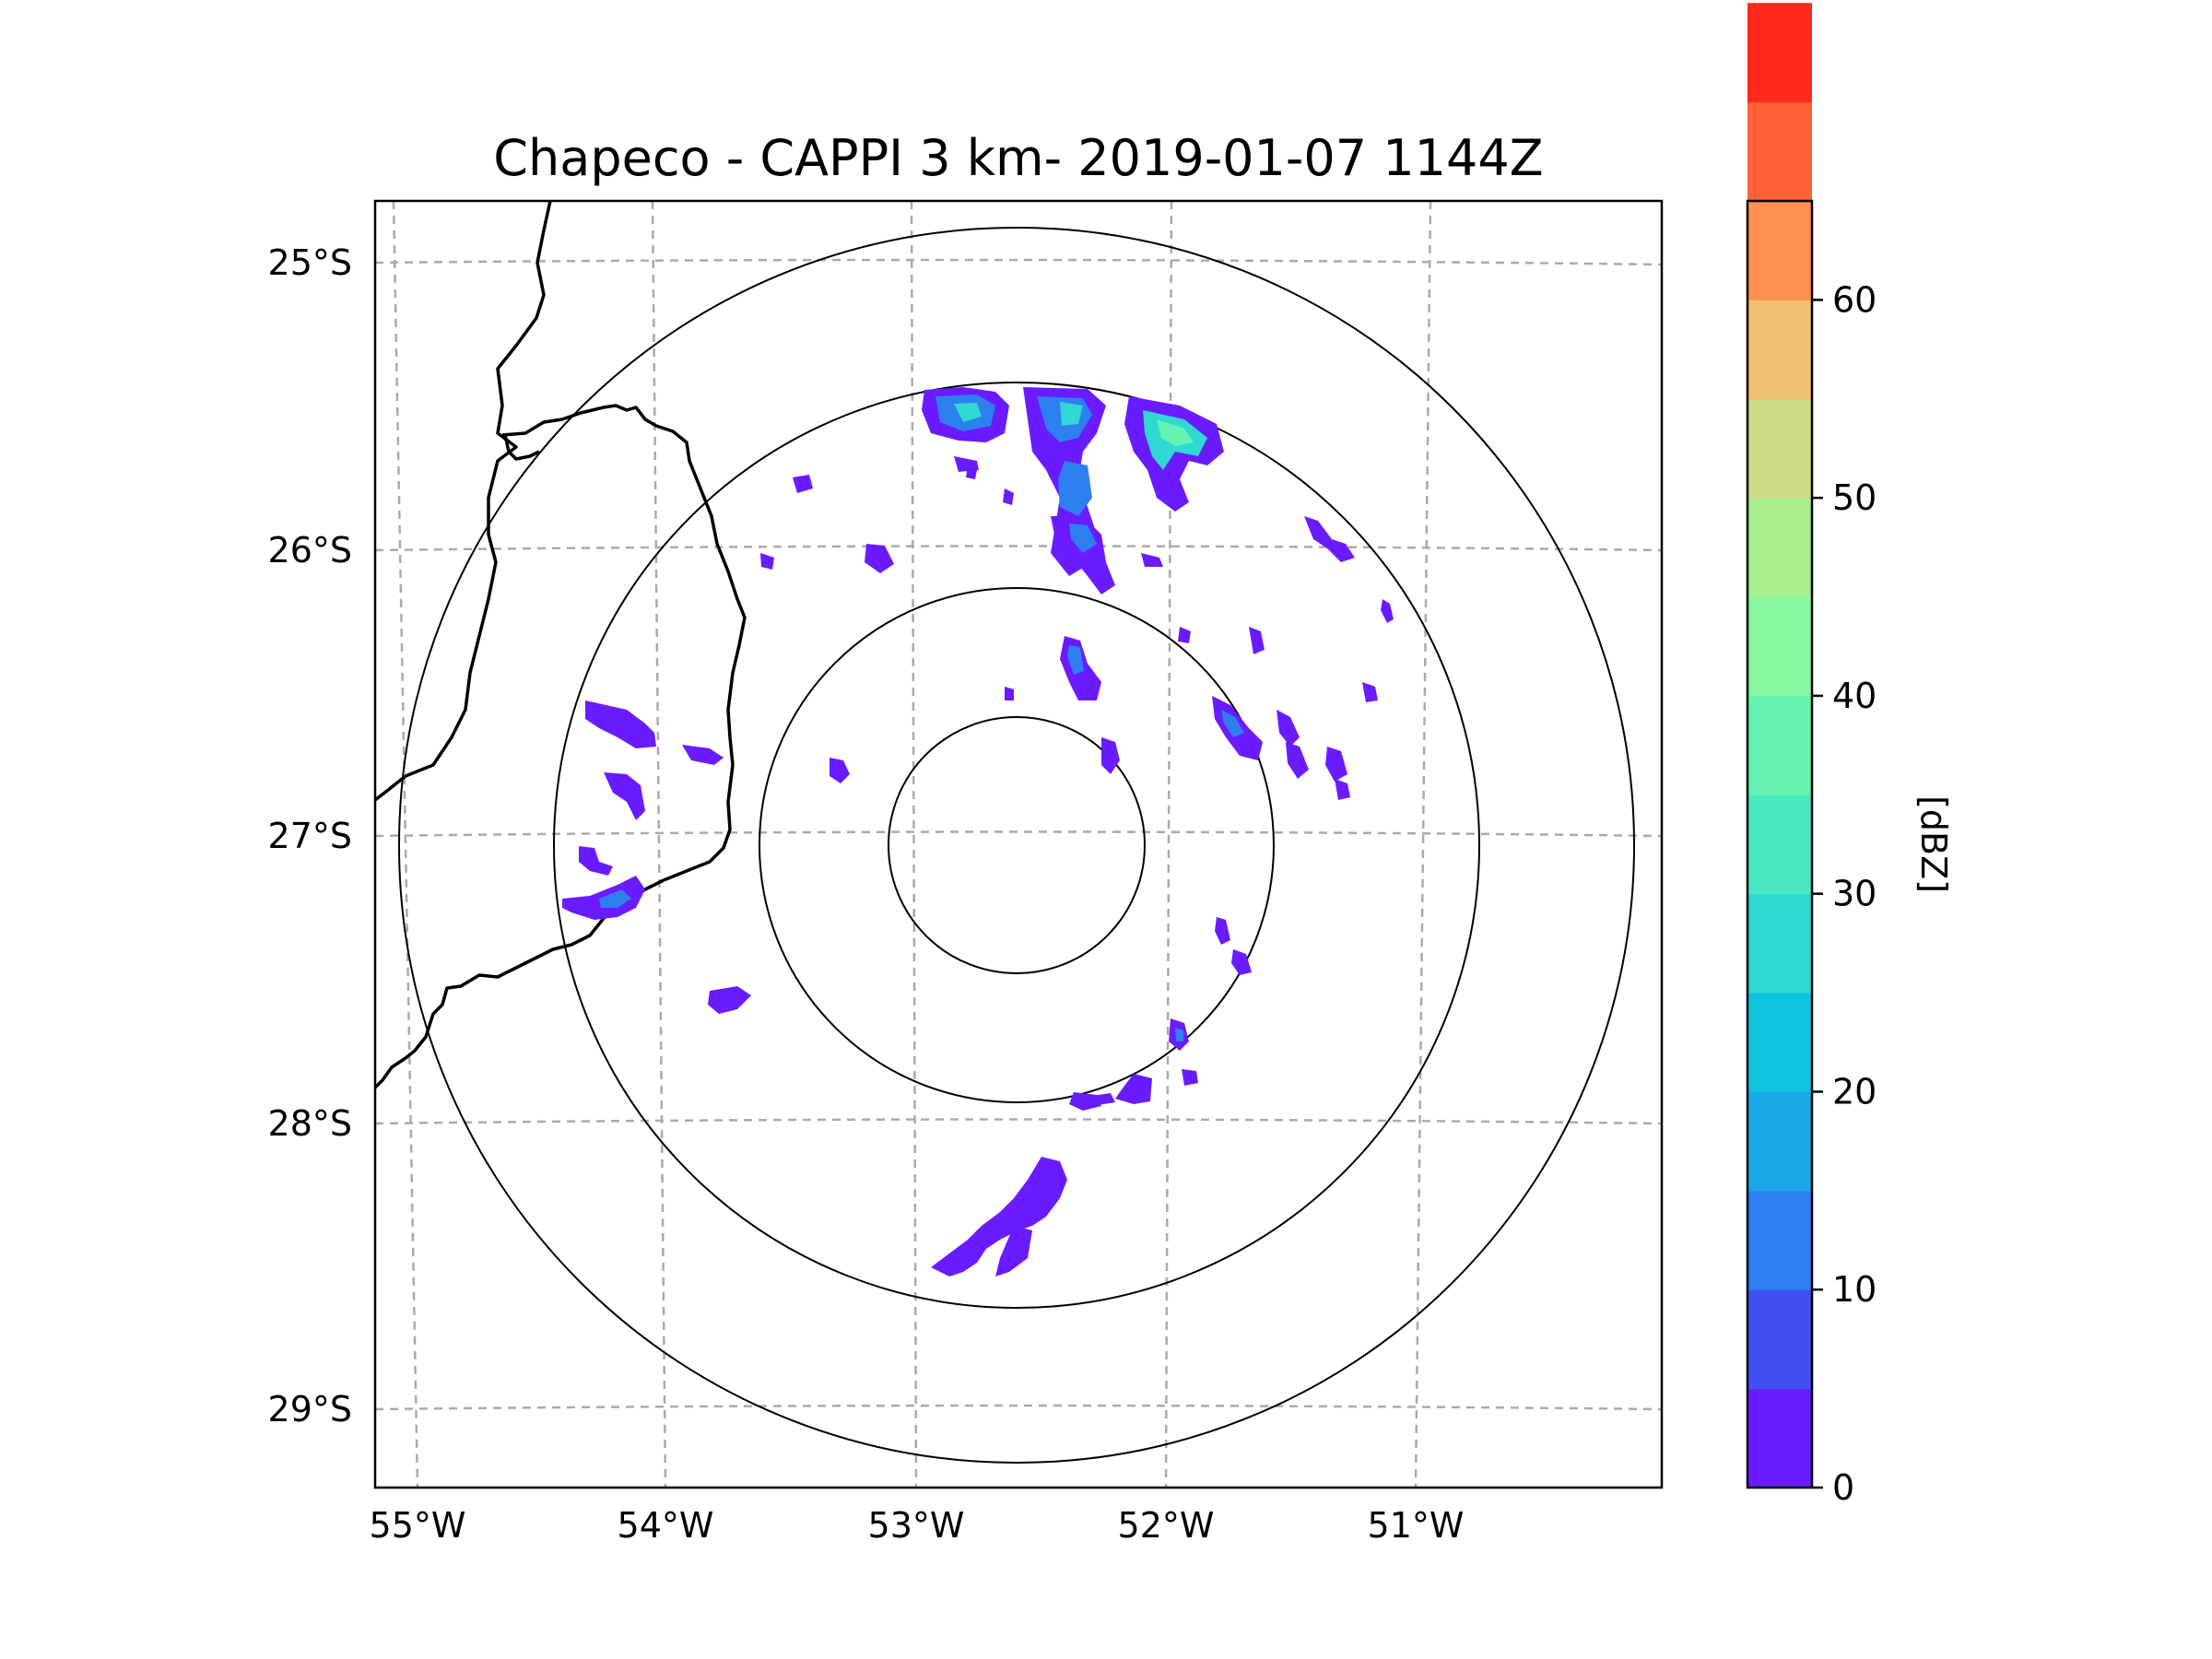  I want to click on lat-tick-label: 26°S, so click(310, 550).